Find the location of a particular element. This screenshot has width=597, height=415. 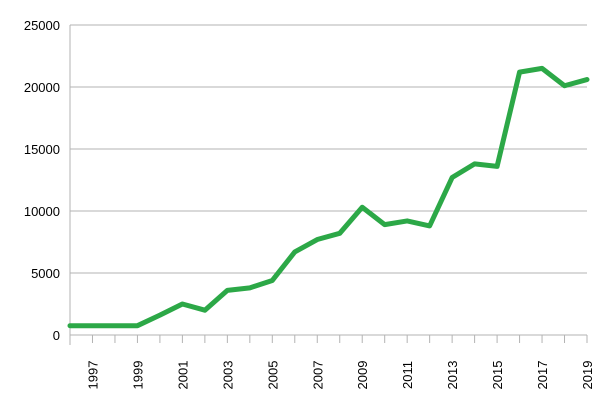

y-tick-label: 10000 is located at coordinates (42, 211).